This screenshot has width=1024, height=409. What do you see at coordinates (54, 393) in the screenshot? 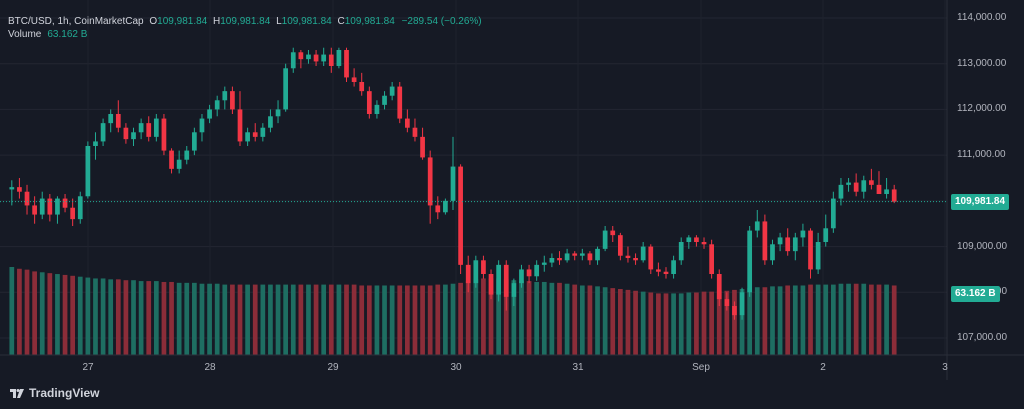
I see `tradingview-logo: TradingView` at bounding box center [54, 393].